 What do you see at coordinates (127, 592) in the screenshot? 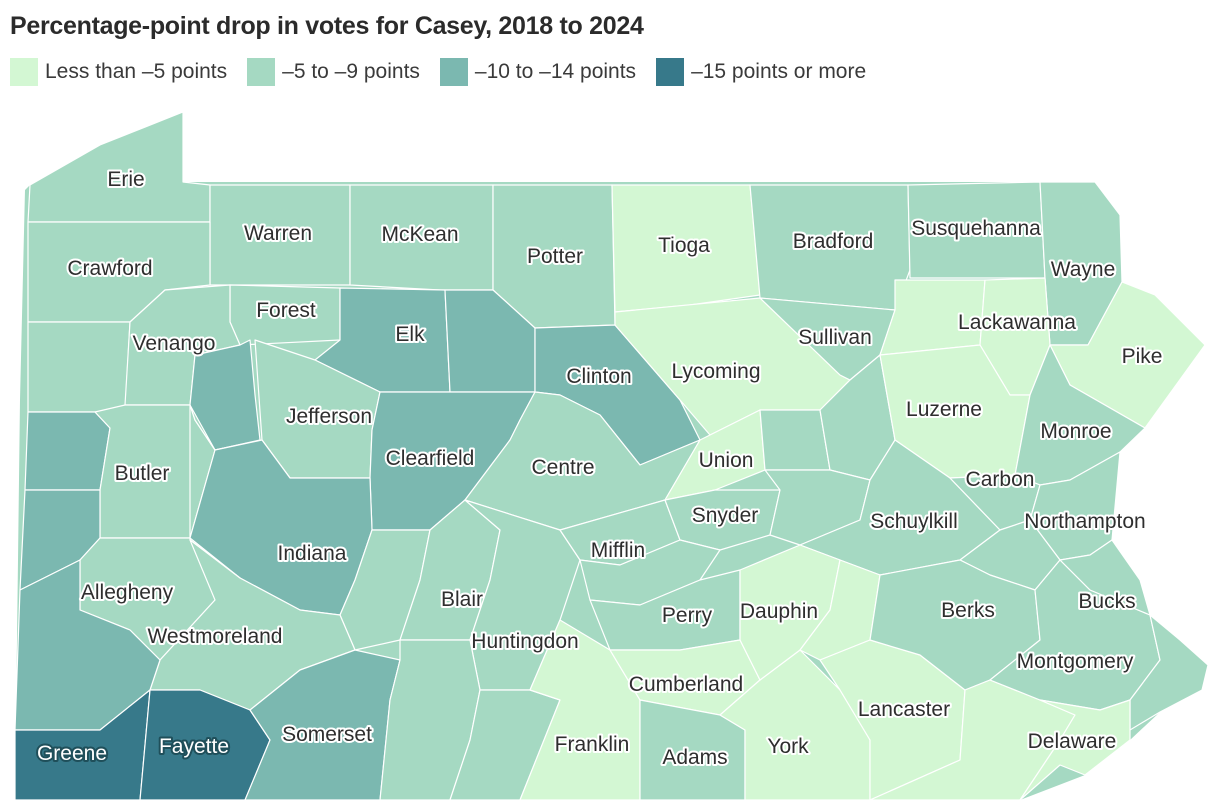
I see `label-allegheny: Allegheny` at bounding box center [127, 592].